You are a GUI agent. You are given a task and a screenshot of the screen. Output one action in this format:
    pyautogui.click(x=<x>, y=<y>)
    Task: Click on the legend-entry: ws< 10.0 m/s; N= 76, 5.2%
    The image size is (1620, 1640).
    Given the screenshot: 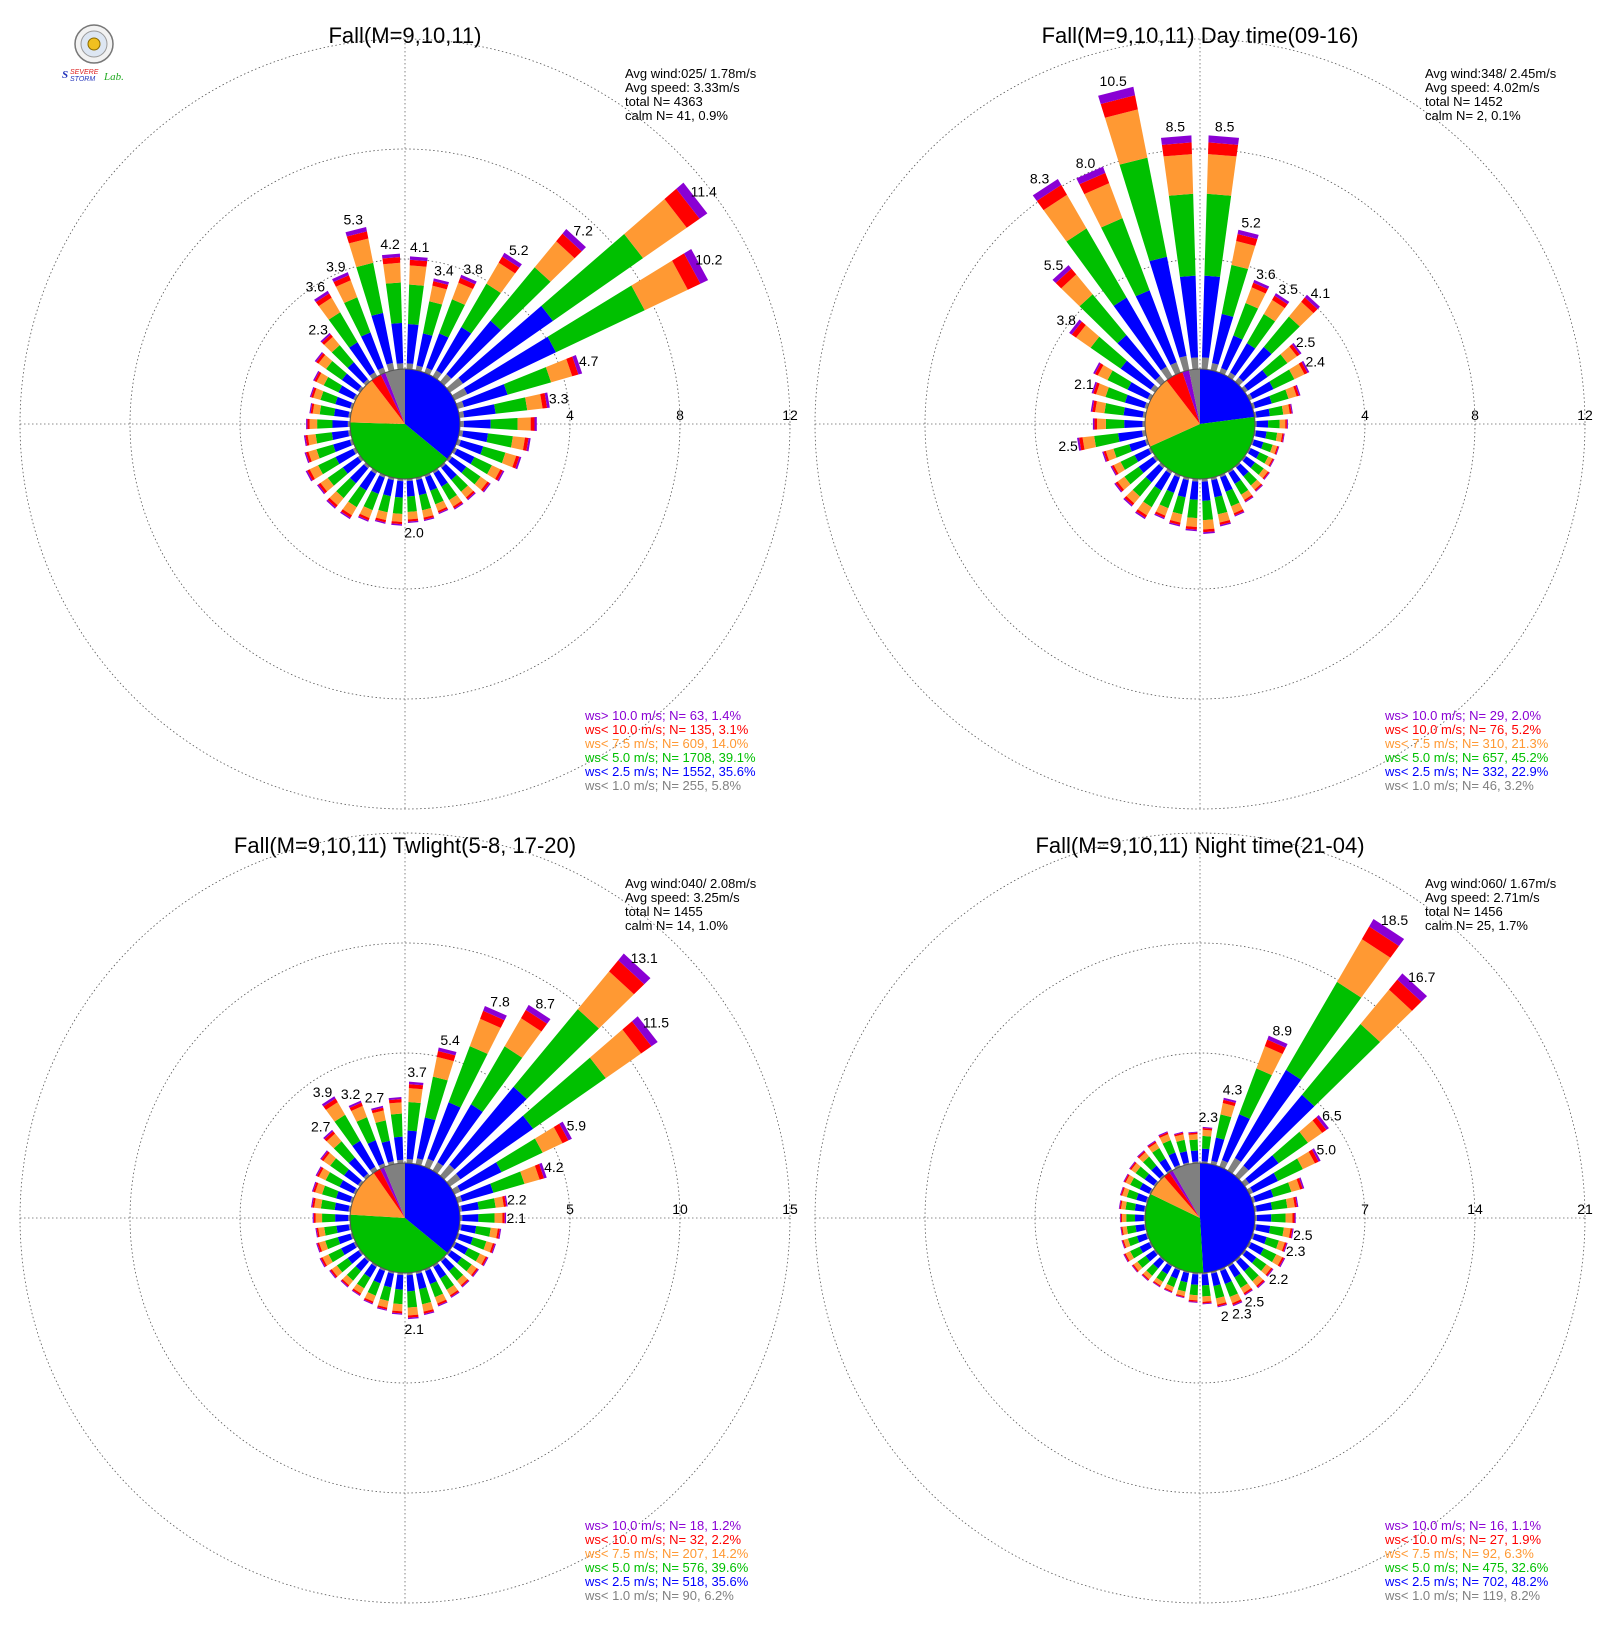 What is the action you would take?
    pyautogui.click(x=1463, y=729)
    